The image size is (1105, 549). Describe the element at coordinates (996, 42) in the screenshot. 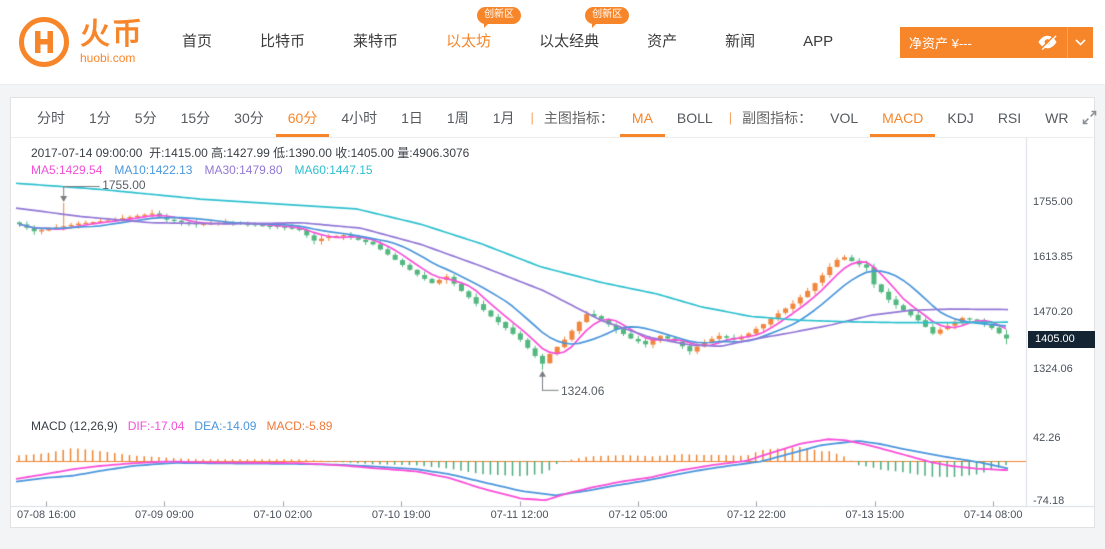

I see `net-assets-button: 净资产 ¥---` at that location.